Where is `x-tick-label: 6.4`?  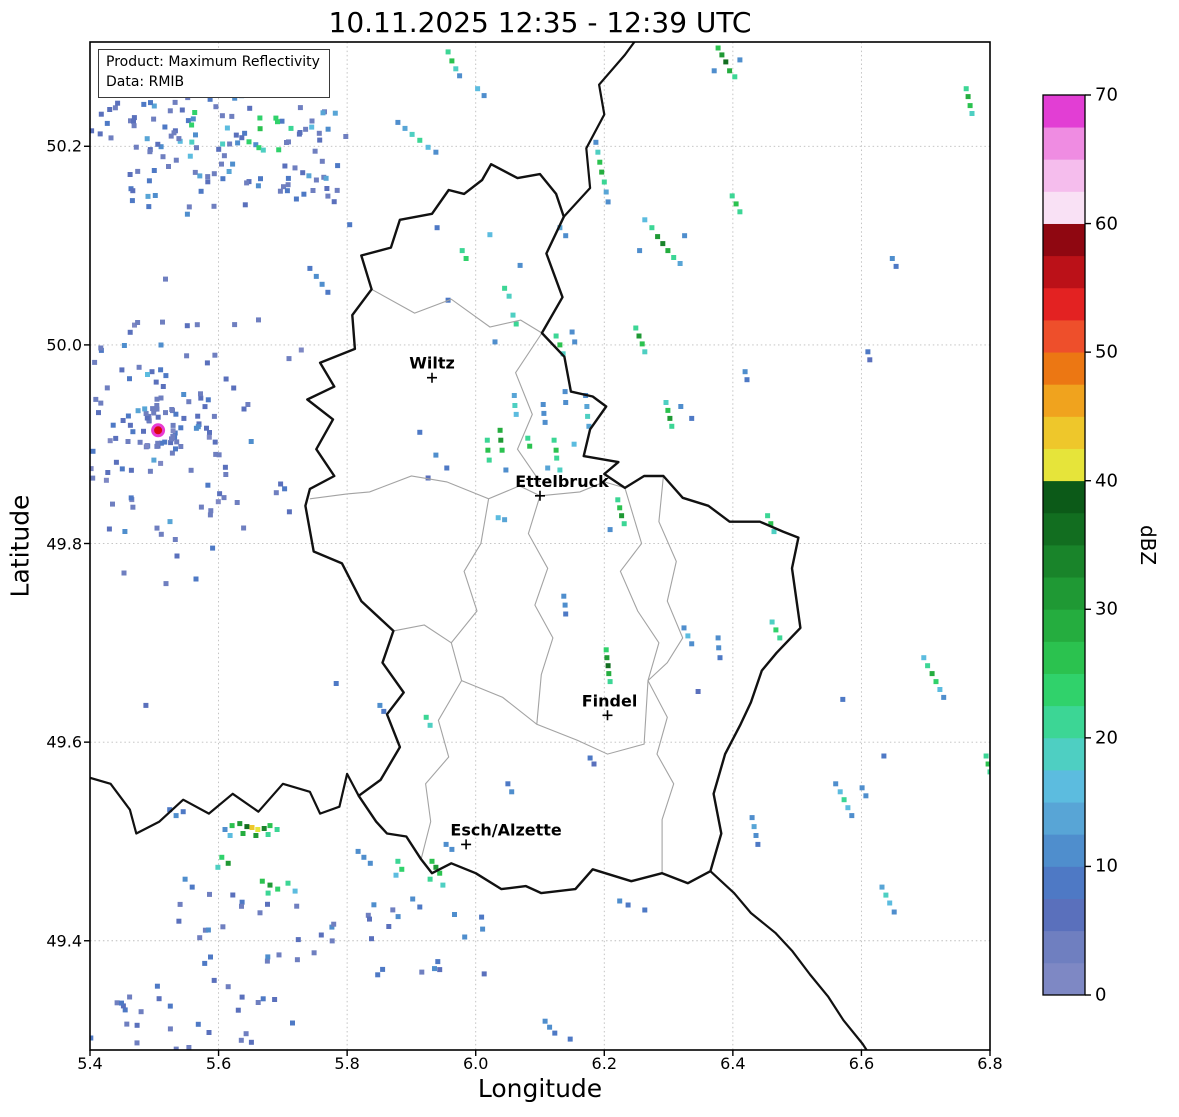
x-tick-label: 6.4 is located at coordinates (733, 1063).